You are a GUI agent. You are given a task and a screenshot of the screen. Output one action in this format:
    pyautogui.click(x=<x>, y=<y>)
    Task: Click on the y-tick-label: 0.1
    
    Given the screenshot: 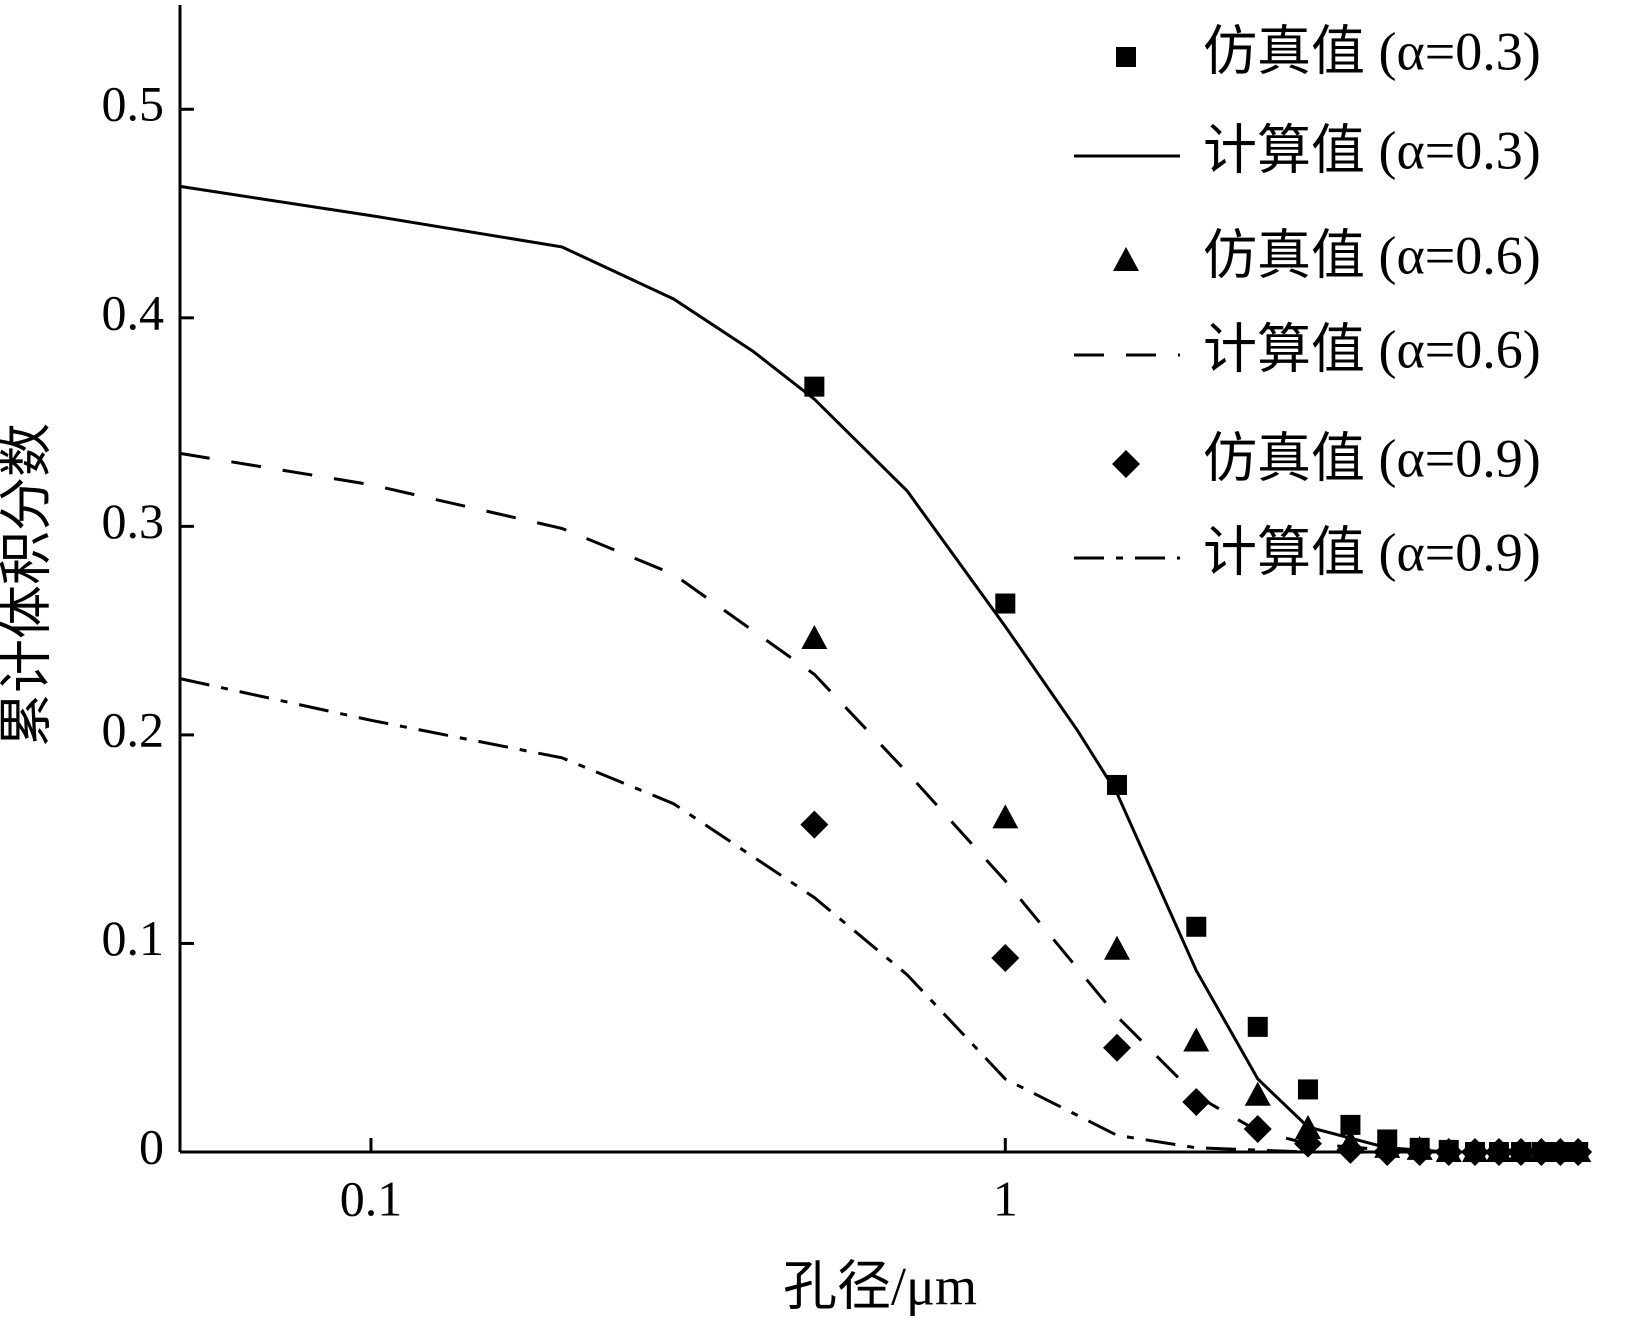 What is the action you would take?
    pyautogui.click(x=133, y=938)
    